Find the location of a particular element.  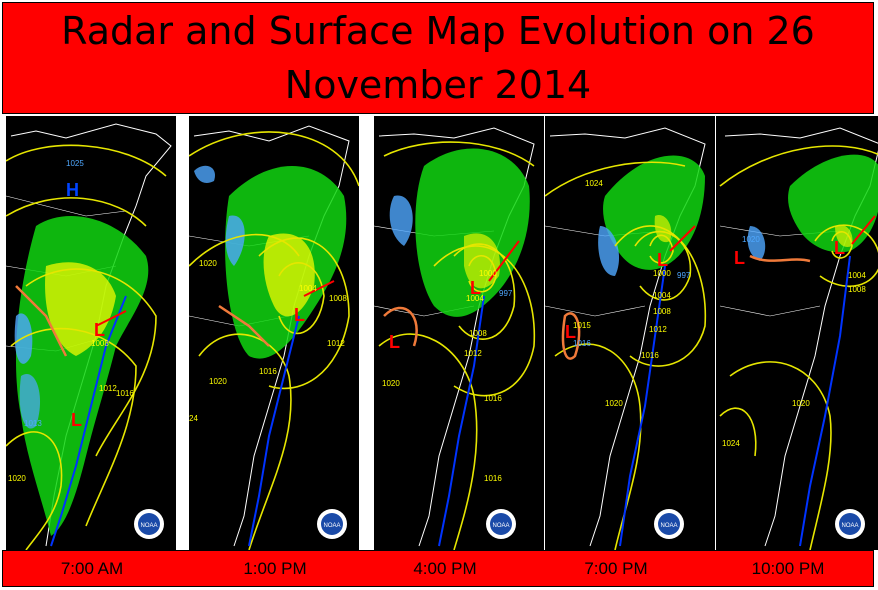

surface-map-2: 1020 1004 1008 1012 1016 1020 24 L NOAA is located at coordinates (274, 337).